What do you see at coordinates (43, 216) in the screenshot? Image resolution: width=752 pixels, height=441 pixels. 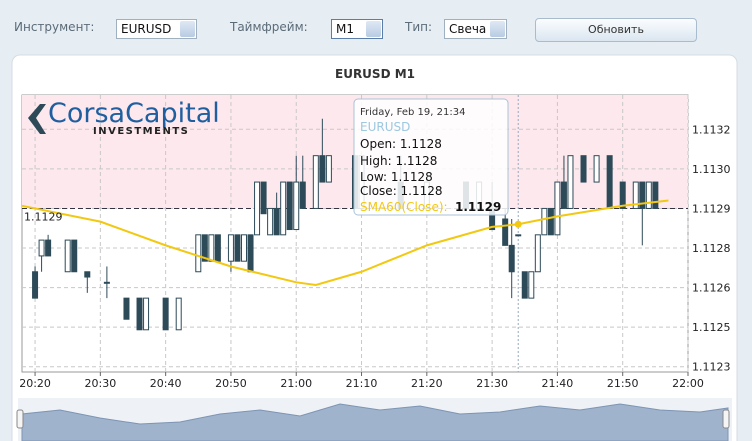 I see `last-price-label: 1.1129` at bounding box center [43, 216].